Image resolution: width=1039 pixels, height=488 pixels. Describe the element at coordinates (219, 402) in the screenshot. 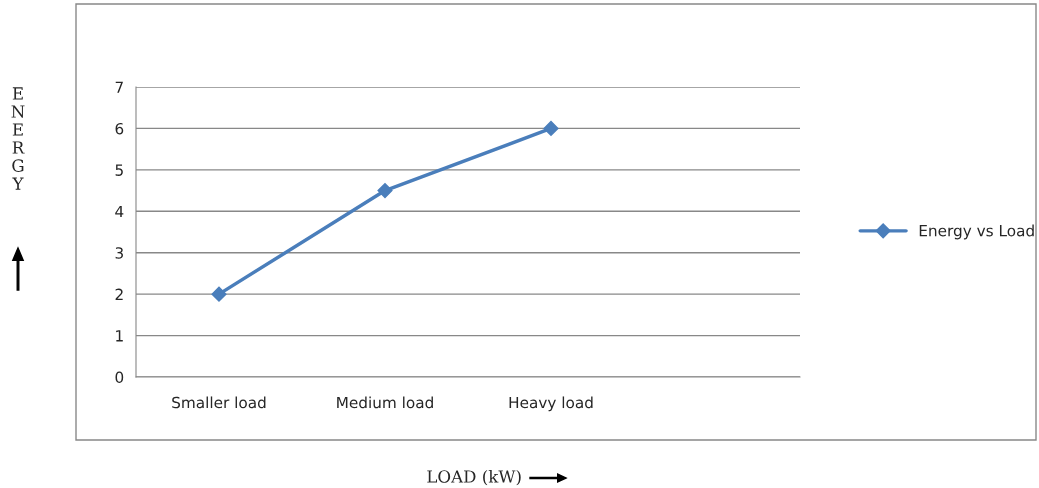

I see `x-tick-label: Smaller load` at that location.